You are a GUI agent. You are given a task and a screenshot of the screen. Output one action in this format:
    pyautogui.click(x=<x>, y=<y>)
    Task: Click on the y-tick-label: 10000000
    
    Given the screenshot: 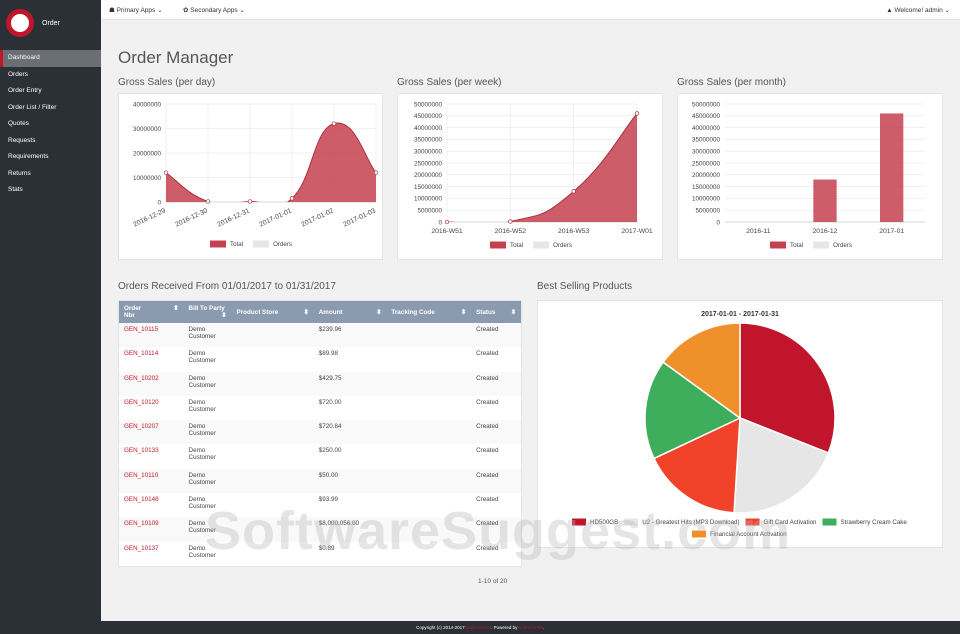 What is the action you would take?
    pyautogui.click(x=706, y=199)
    